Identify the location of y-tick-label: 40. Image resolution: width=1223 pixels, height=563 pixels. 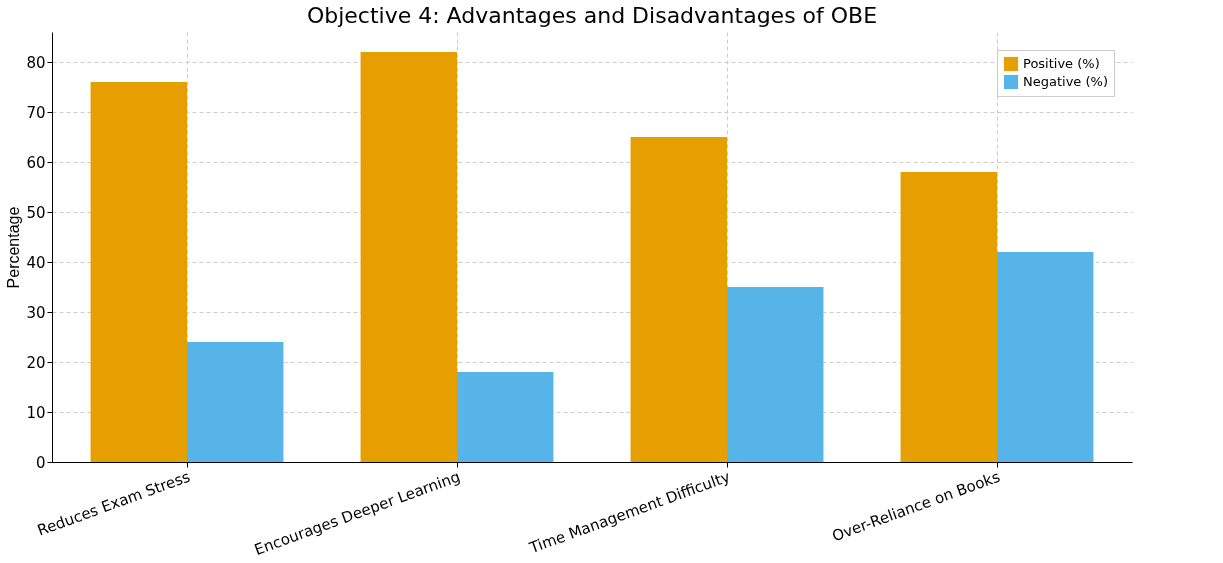
(36, 262).